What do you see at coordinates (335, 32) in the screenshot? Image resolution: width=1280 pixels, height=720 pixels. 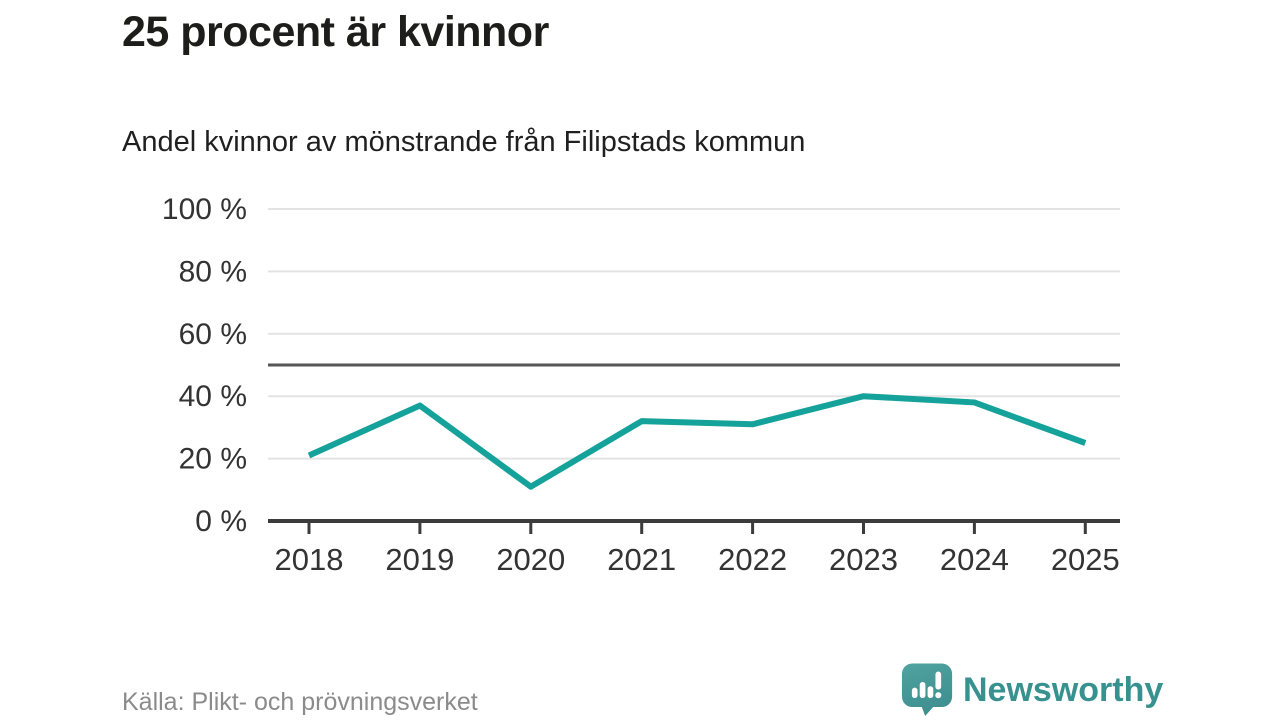 I see `chart-title: 25 procent är kvinnor` at bounding box center [335, 32].